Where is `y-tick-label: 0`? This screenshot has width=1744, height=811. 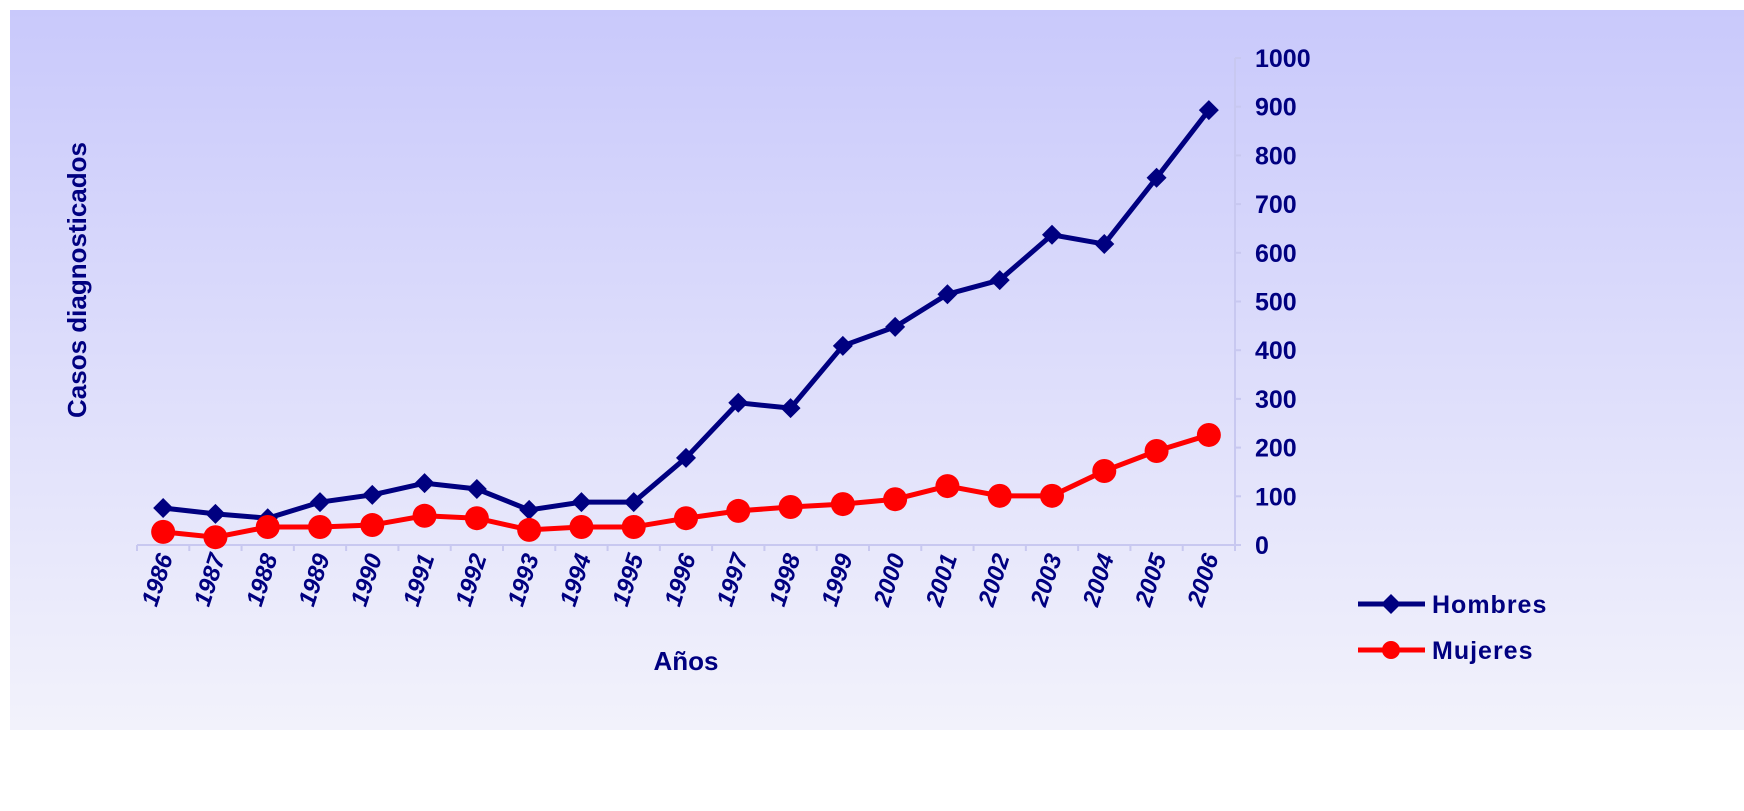 y-tick-label: 0 is located at coordinates (1262, 546).